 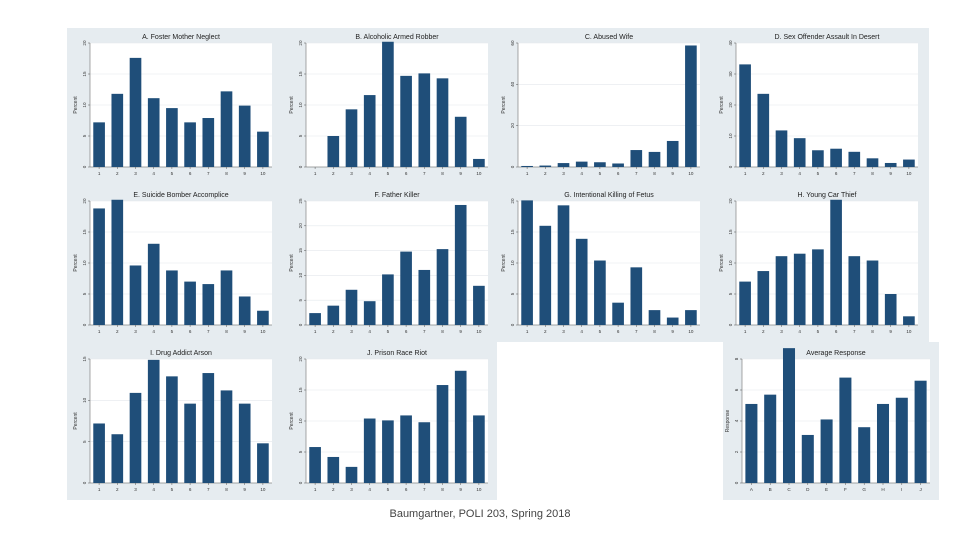 I want to click on chart-title: Average Response, so click(x=836, y=353).